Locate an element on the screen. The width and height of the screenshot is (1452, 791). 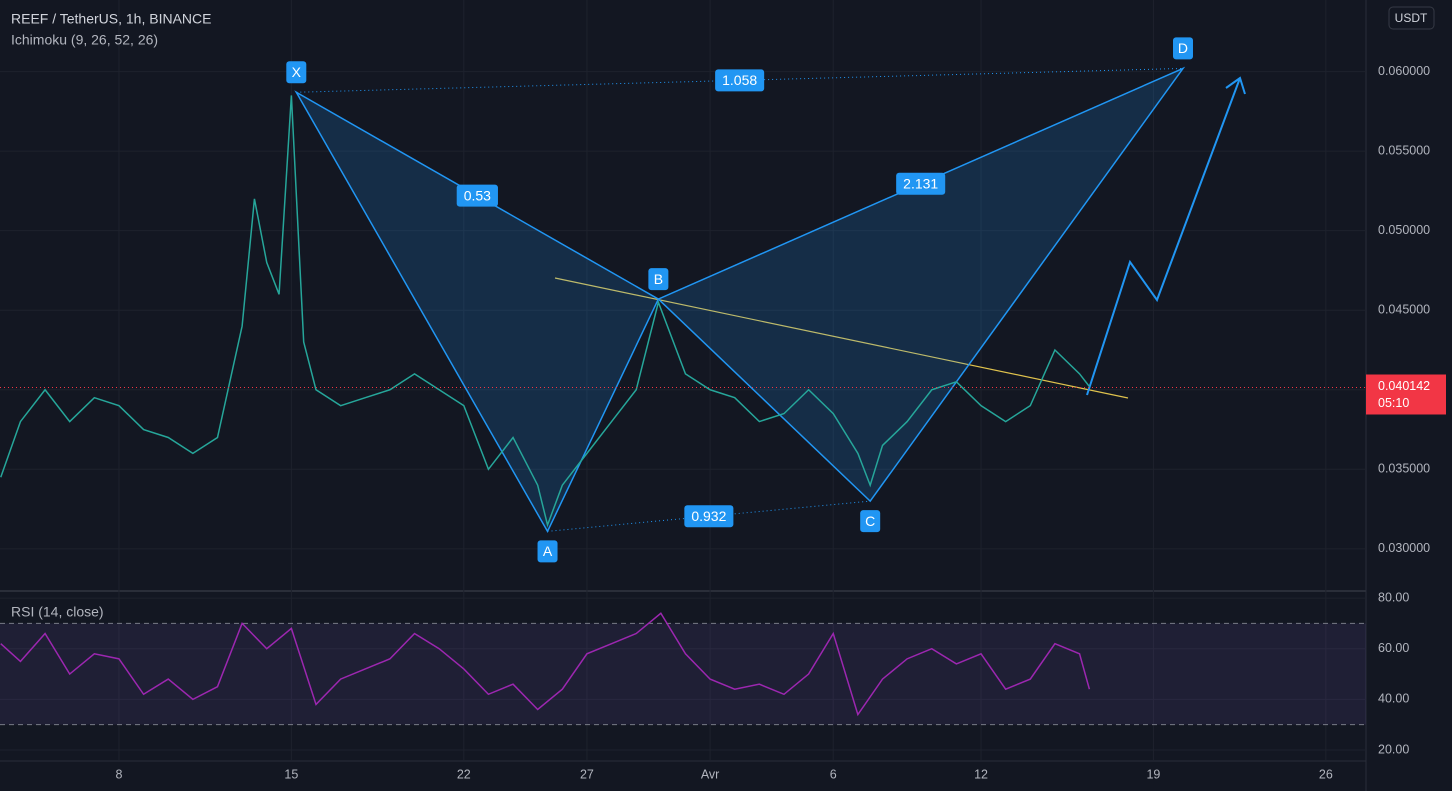
rsi-pane is located at coordinates (683, 669).